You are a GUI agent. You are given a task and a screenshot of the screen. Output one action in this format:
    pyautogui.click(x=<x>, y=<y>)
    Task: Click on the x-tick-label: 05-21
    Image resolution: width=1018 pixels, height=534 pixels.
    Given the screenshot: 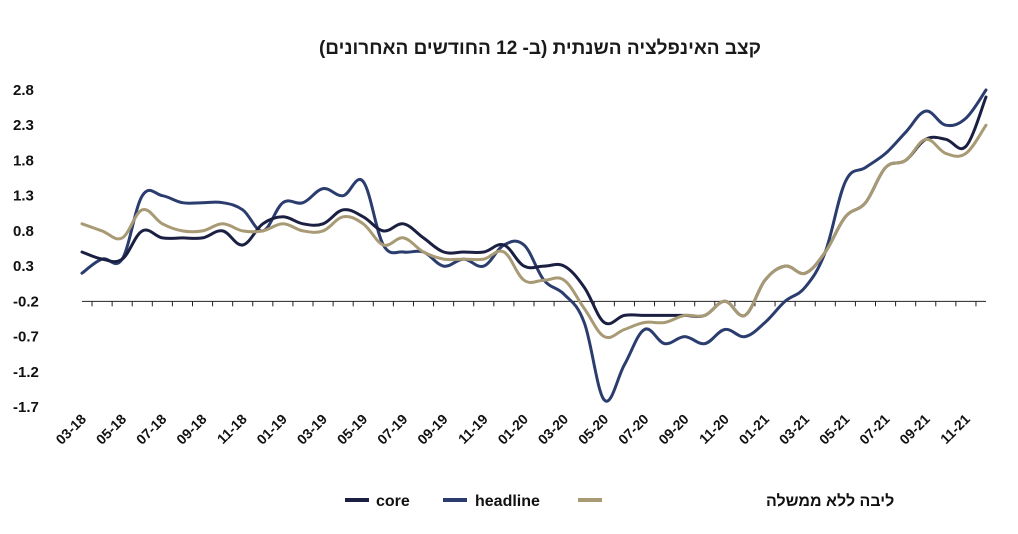 What is the action you would take?
    pyautogui.click(x=834, y=429)
    